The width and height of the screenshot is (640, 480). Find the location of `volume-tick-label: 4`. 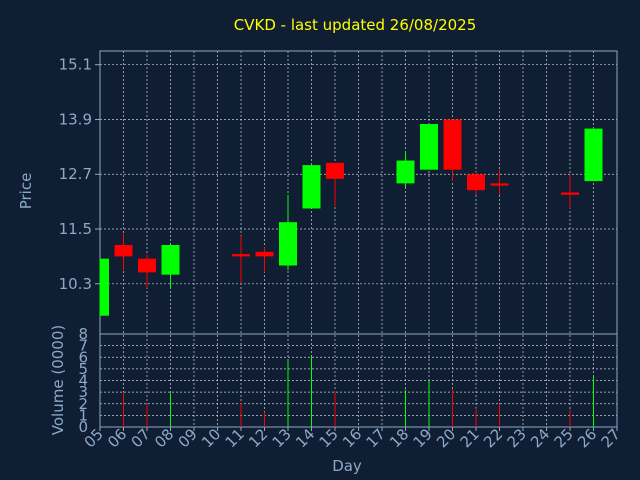

volume-tick-label: 4 is located at coordinates (83, 381).